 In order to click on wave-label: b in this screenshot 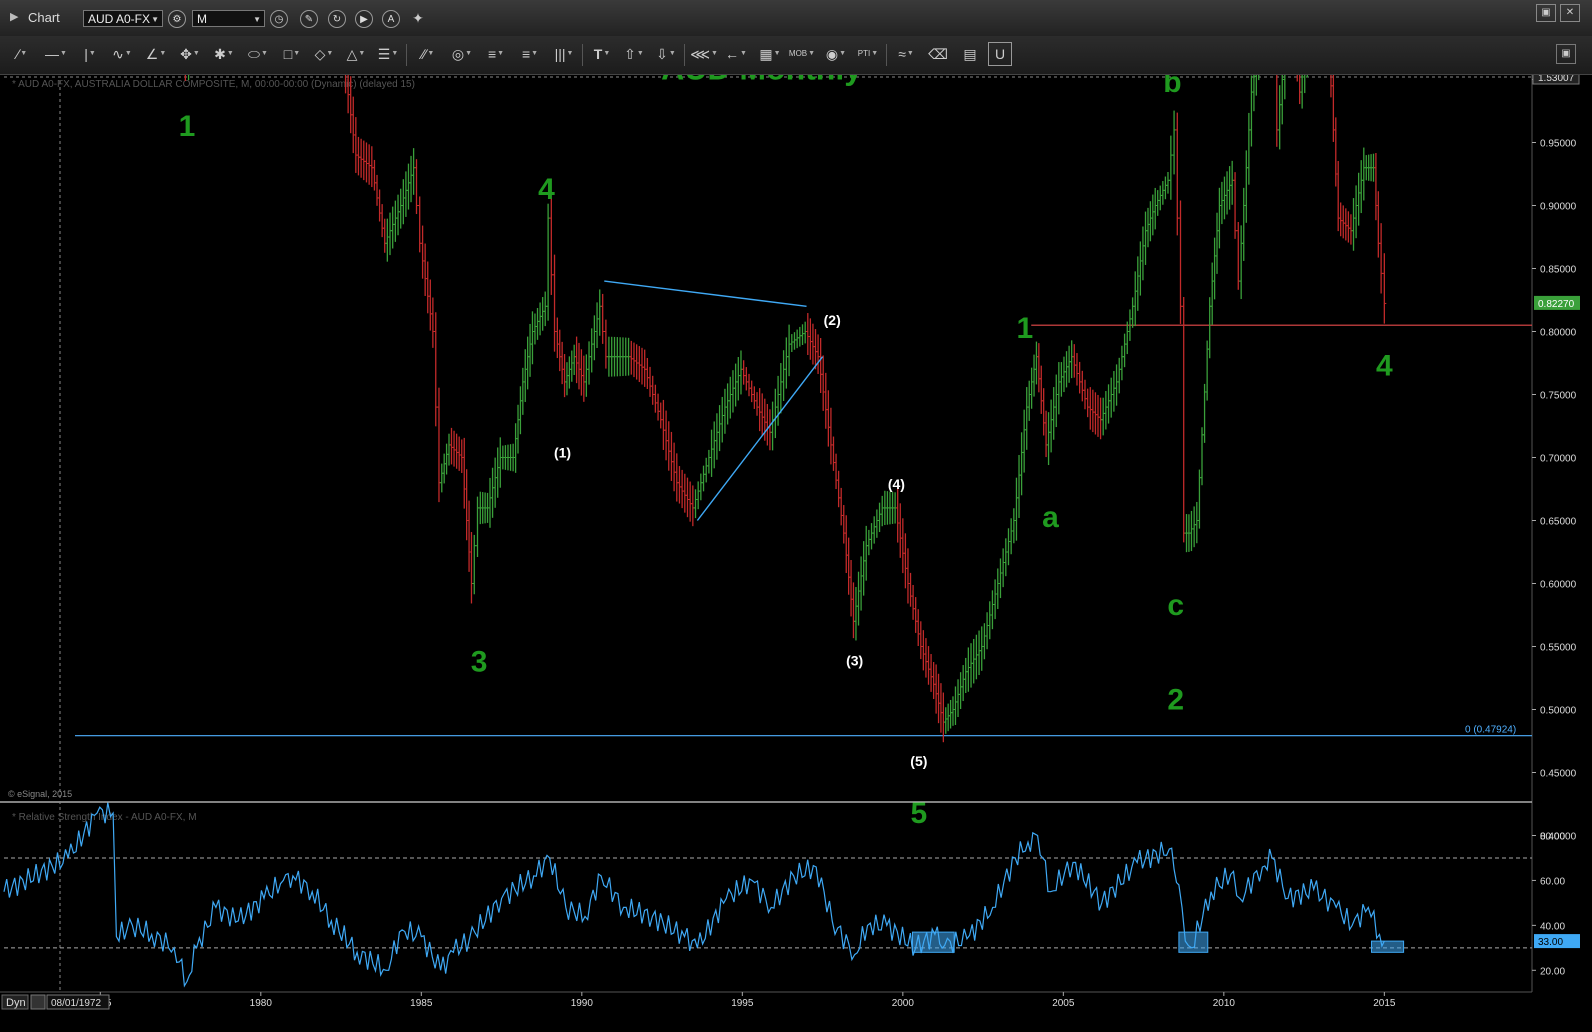, I will do `click(1172, 87)`.